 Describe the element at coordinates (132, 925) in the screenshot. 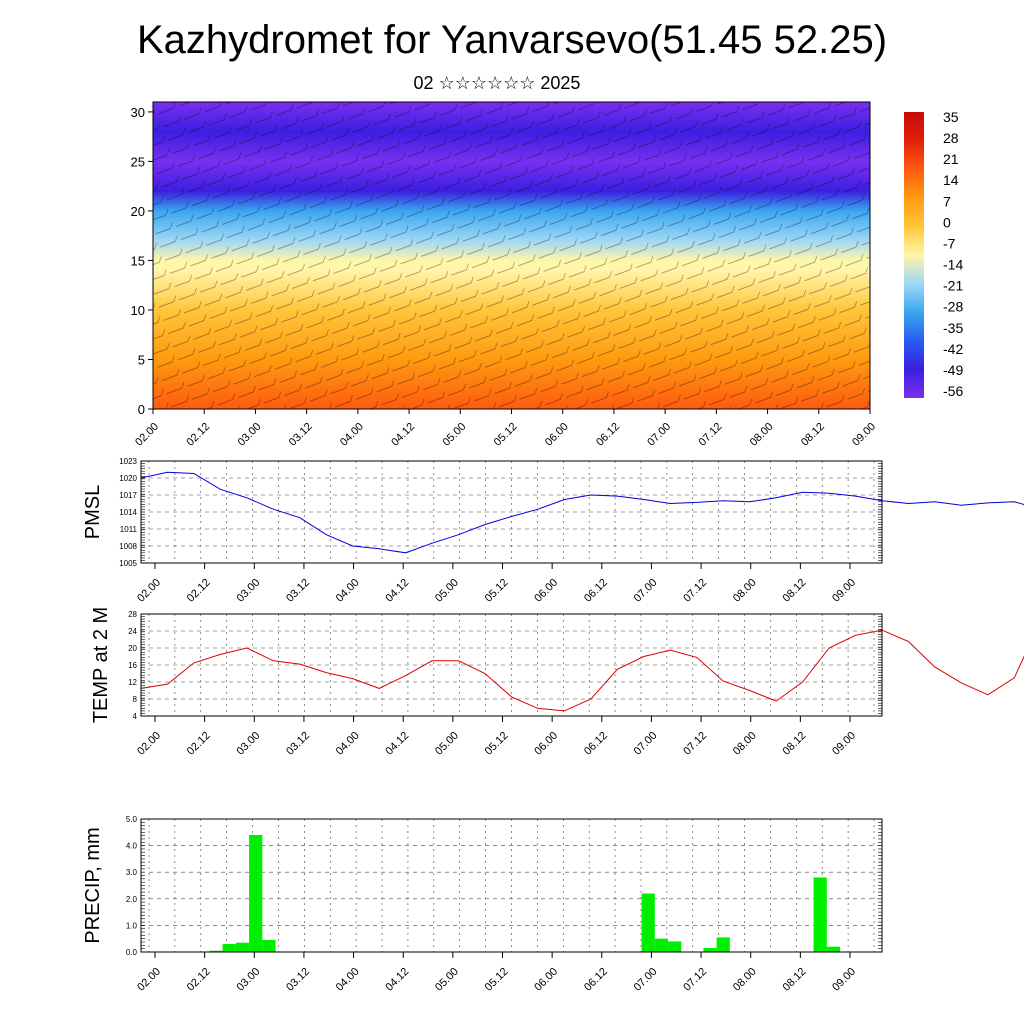

I see `precip-y-tick-label: 1.0` at that location.